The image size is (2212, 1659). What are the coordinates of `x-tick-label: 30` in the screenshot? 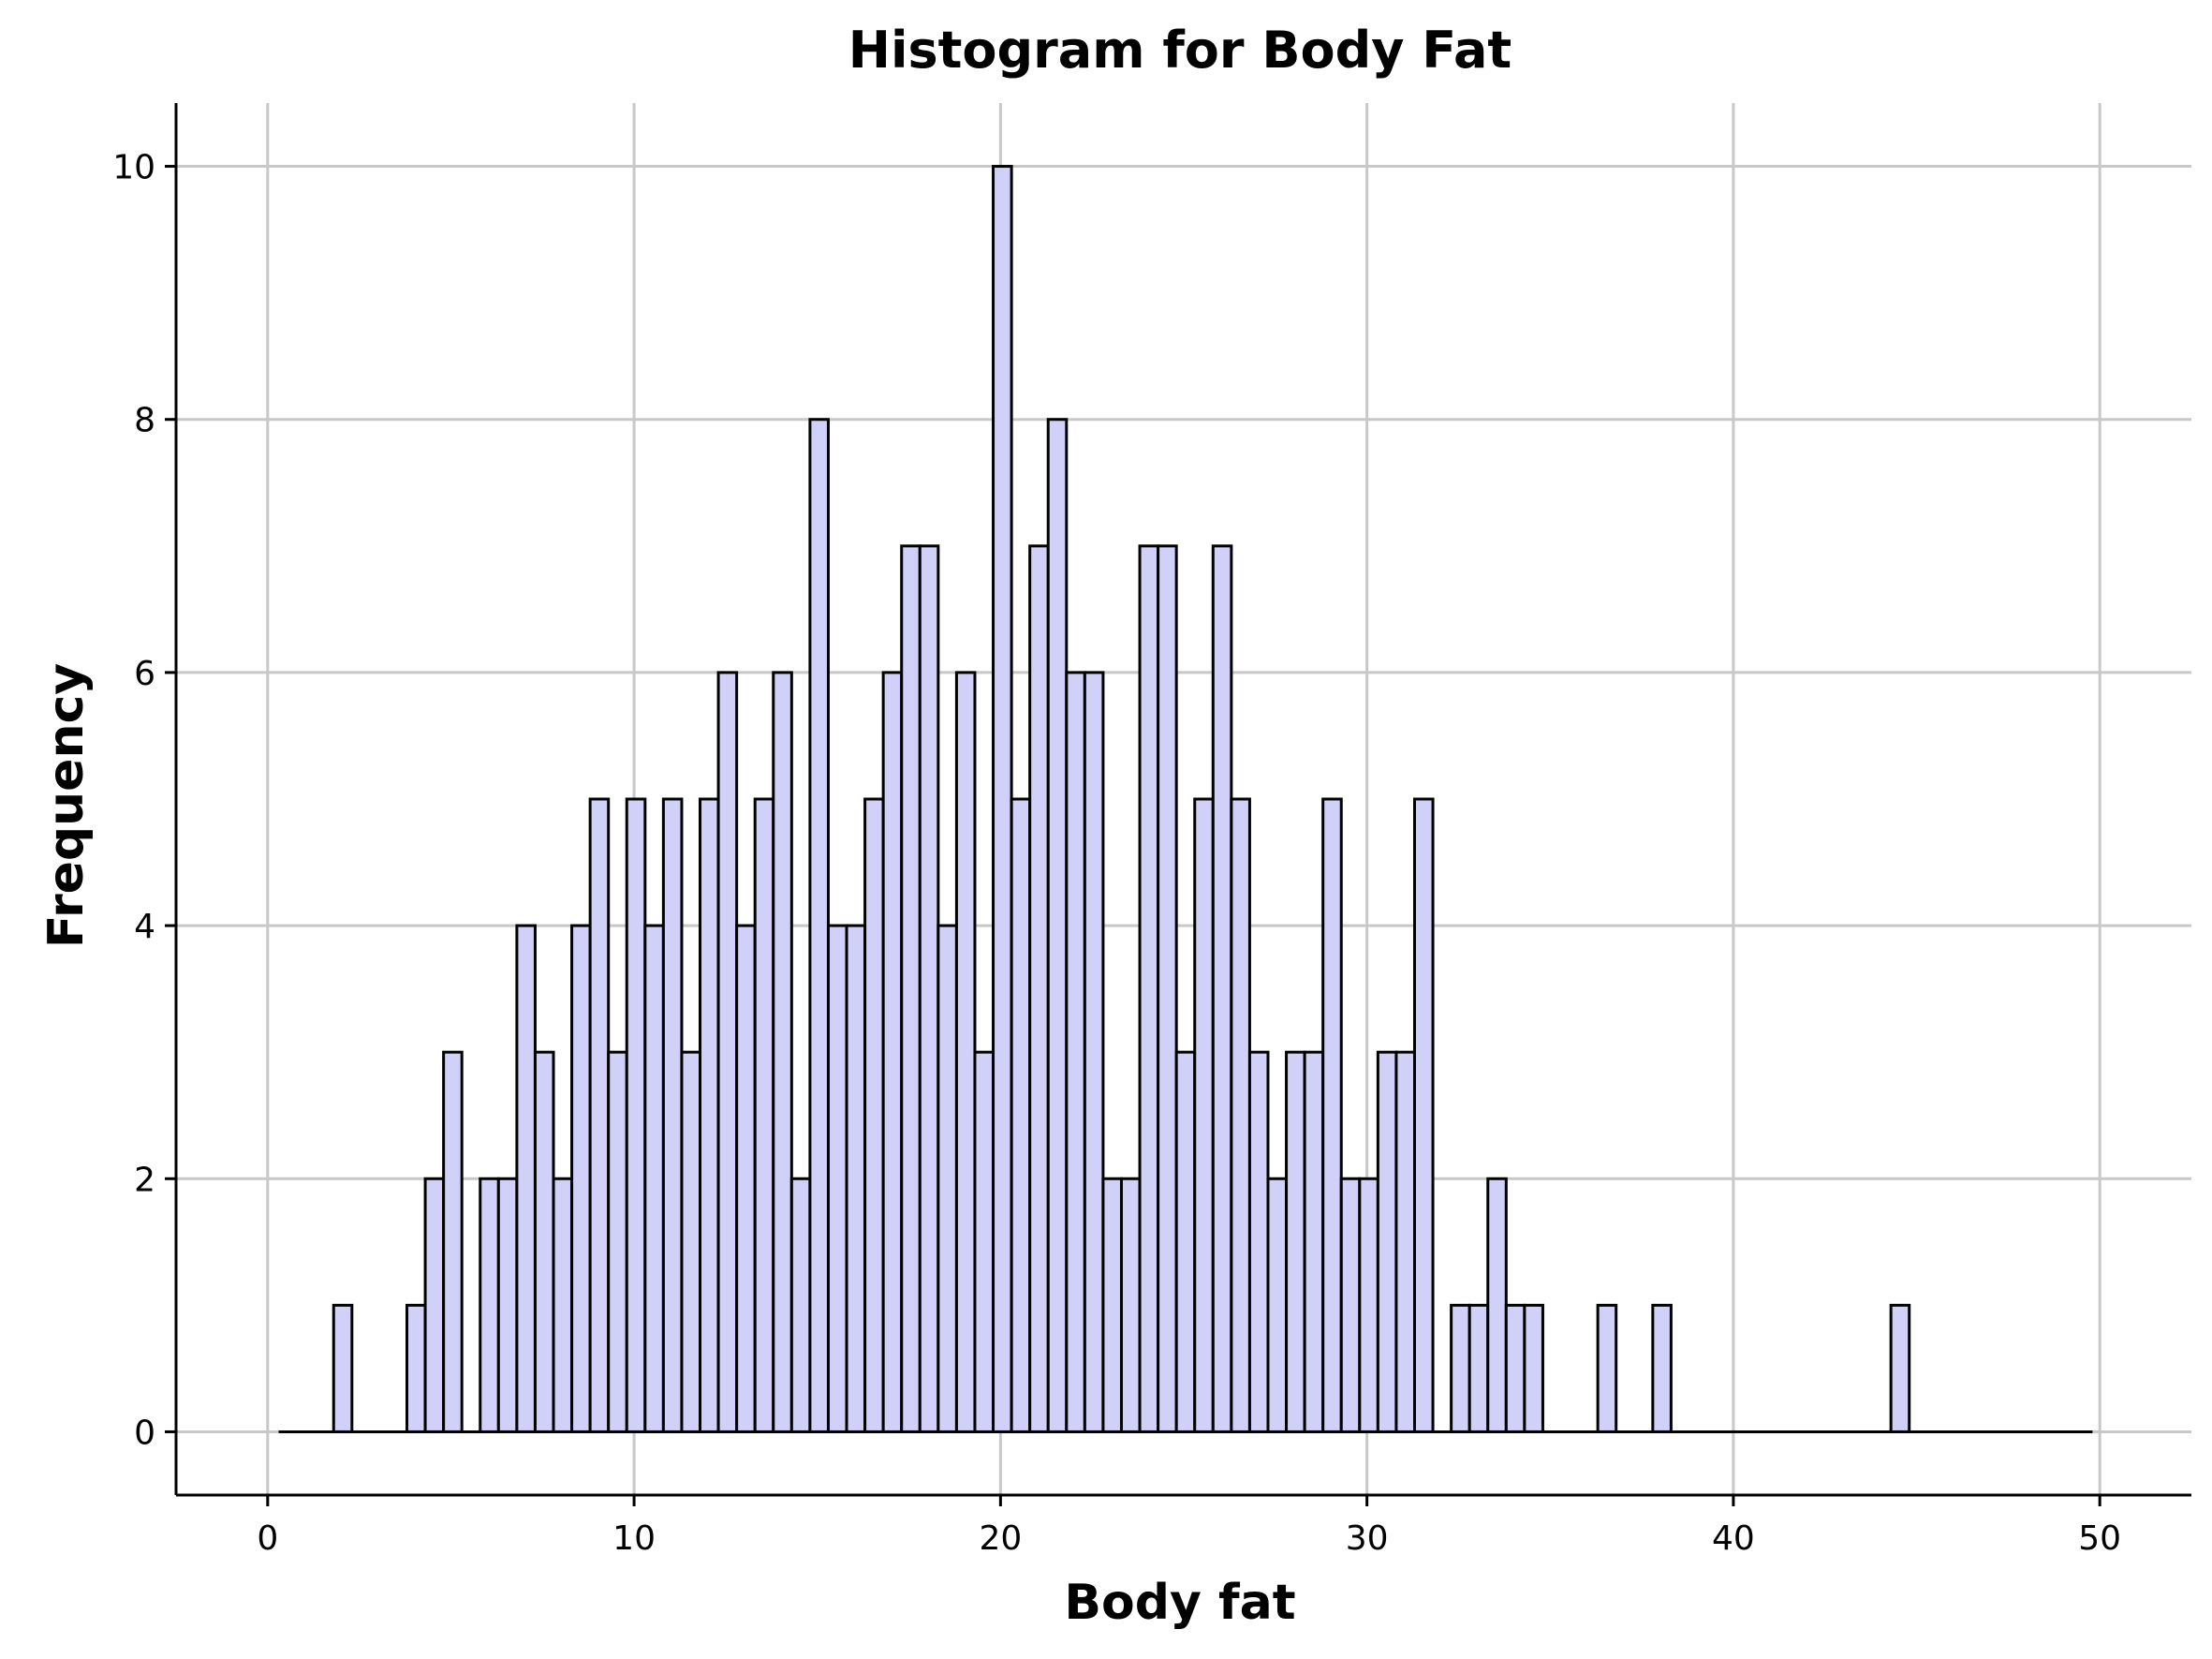 It's located at (1368, 1539).